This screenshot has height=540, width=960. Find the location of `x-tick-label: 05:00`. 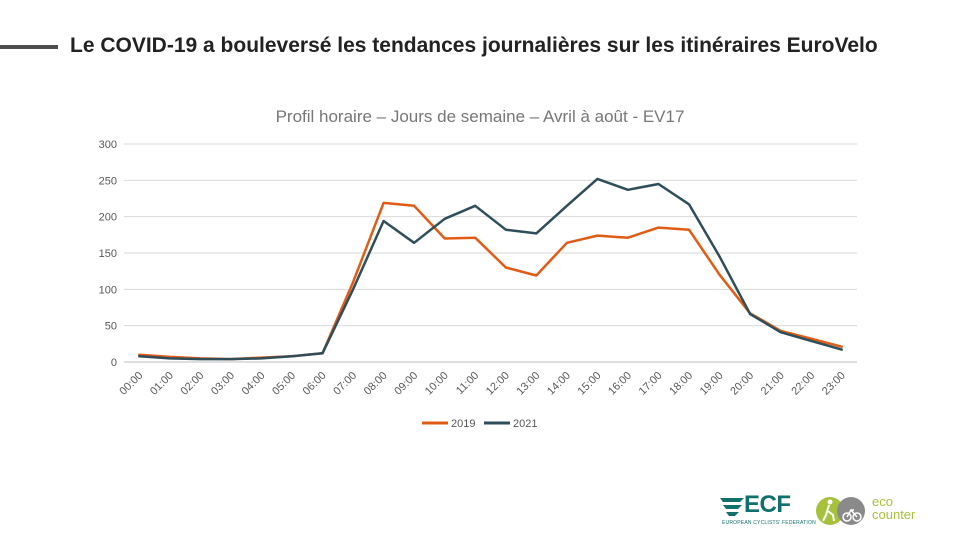

x-tick-label: 05:00 is located at coordinates (284, 384).